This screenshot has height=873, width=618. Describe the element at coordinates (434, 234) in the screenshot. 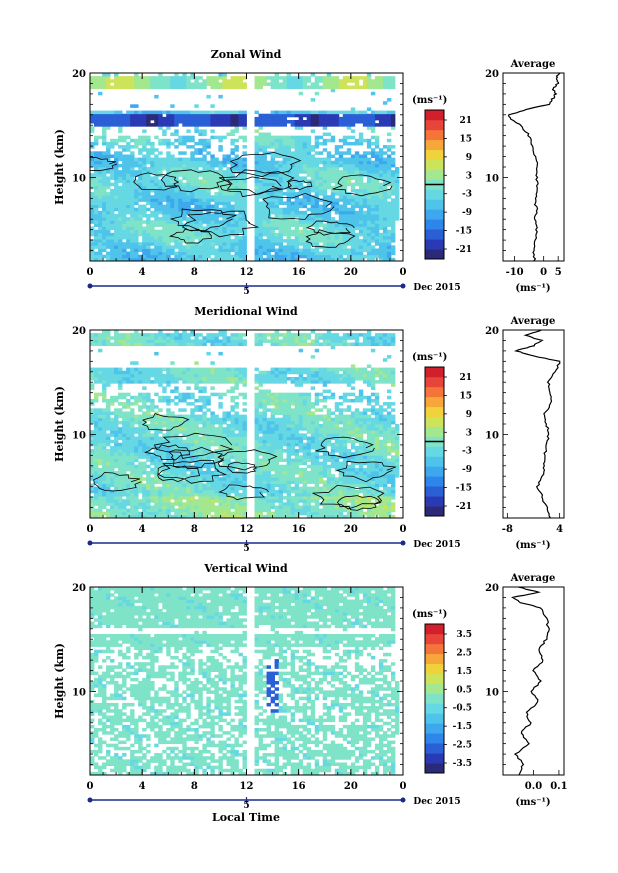

I see `colorbar-swatch` at that location.